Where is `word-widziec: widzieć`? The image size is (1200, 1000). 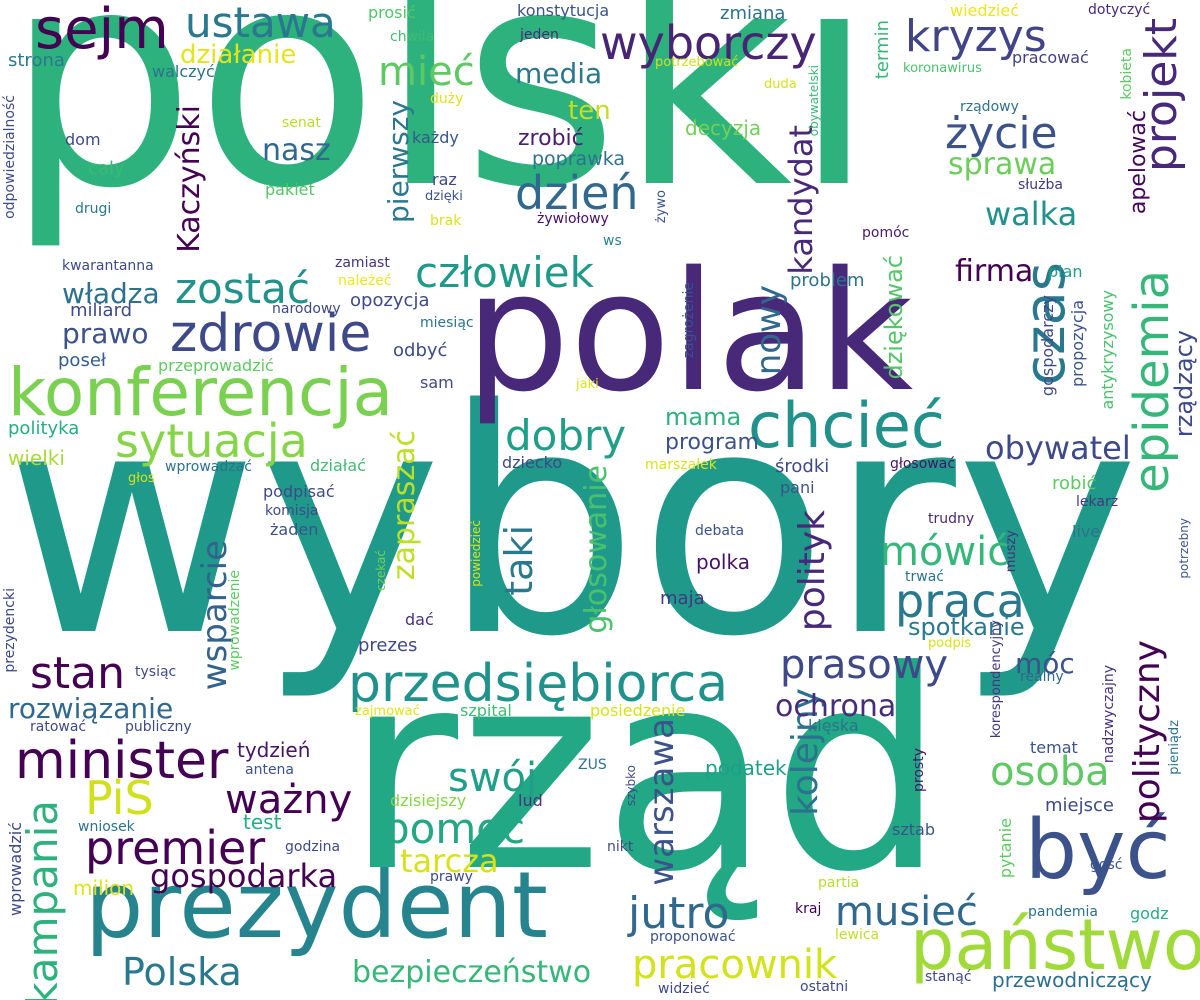 word-widziec: widzieć is located at coordinates (684, 989).